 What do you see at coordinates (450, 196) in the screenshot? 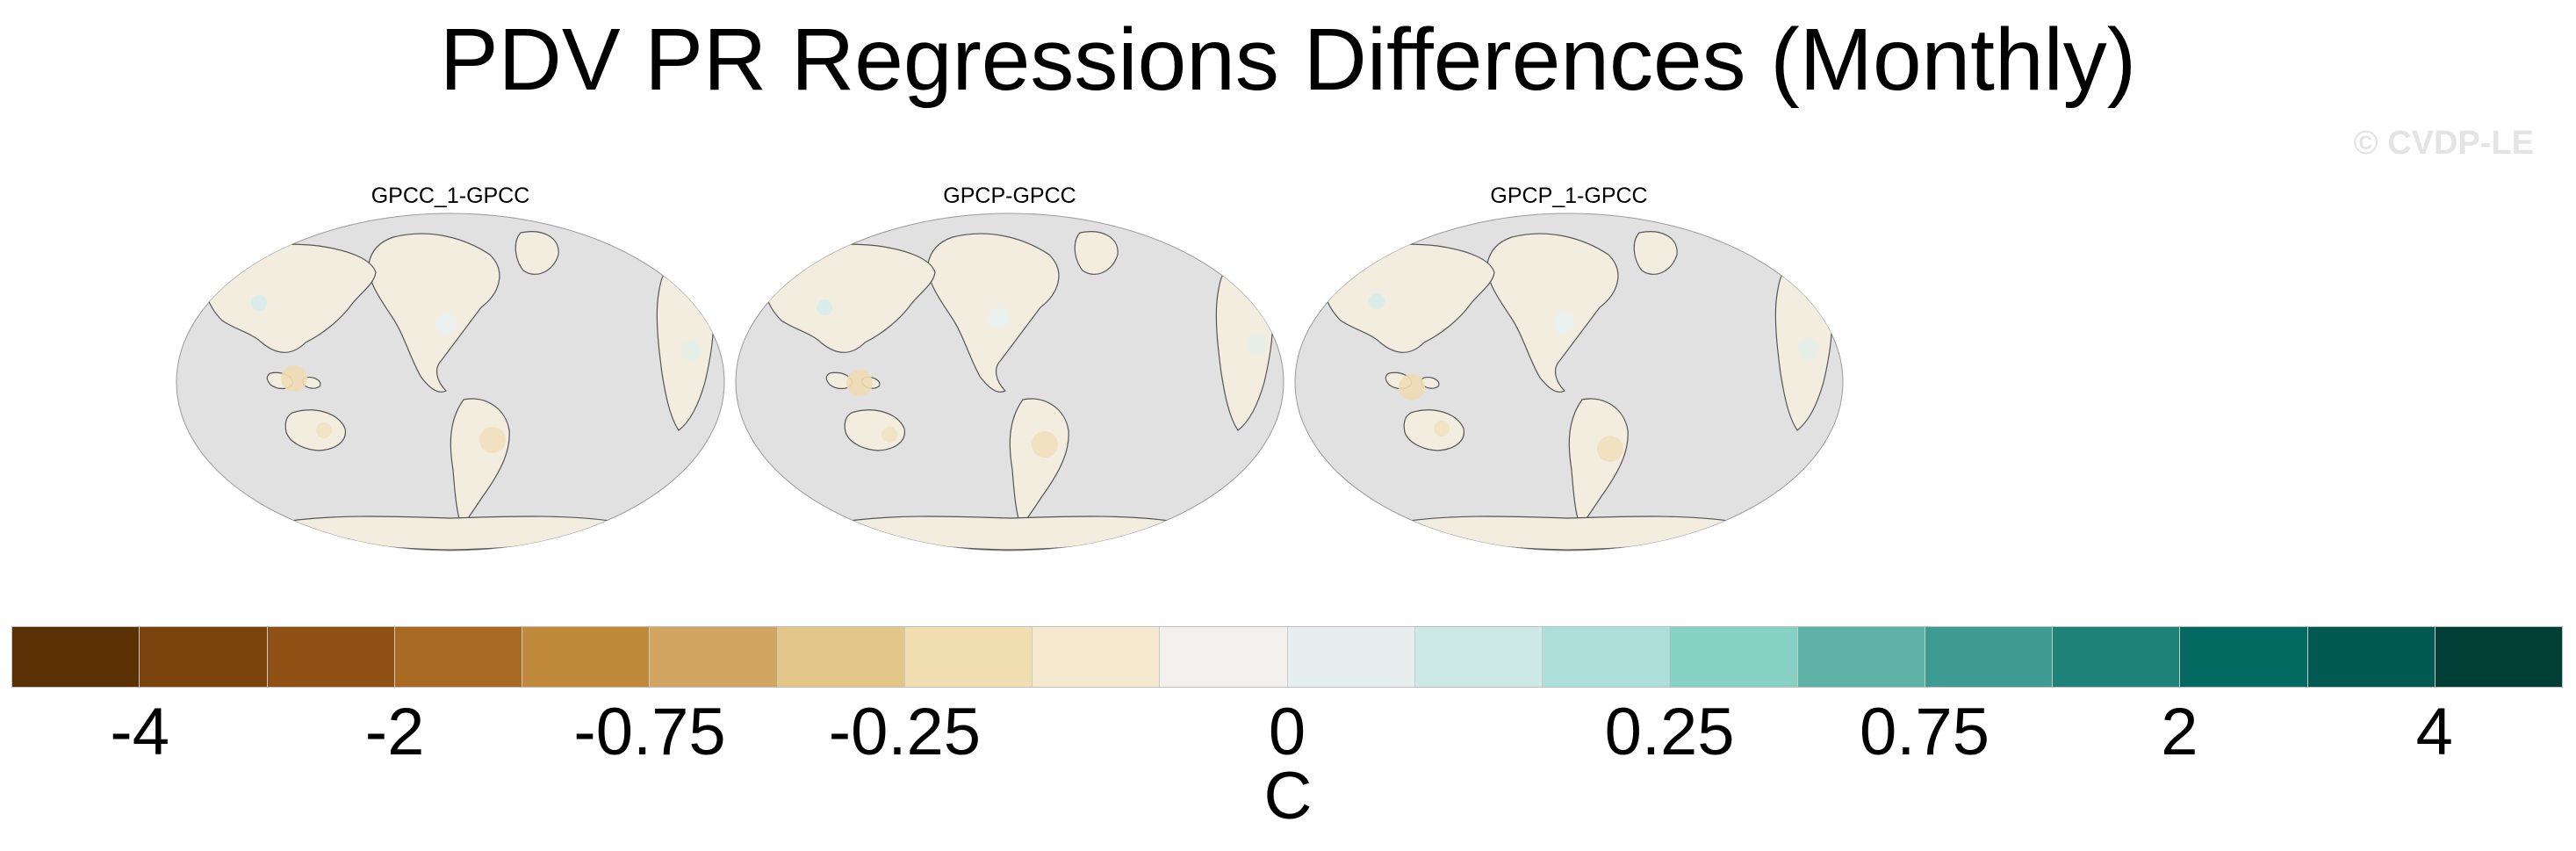
I see `panel-title: GPCC_1-GPCC` at bounding box center [450, 196].